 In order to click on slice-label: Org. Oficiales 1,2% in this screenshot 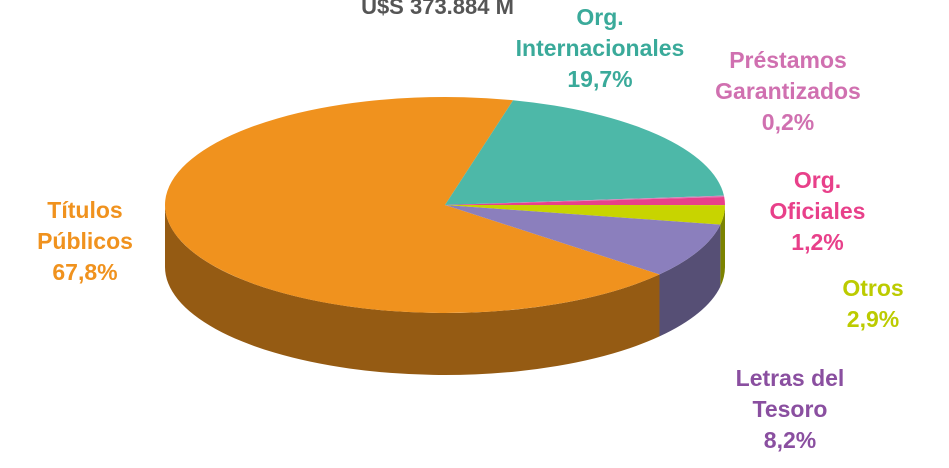, I will do `click(817, 211)`.